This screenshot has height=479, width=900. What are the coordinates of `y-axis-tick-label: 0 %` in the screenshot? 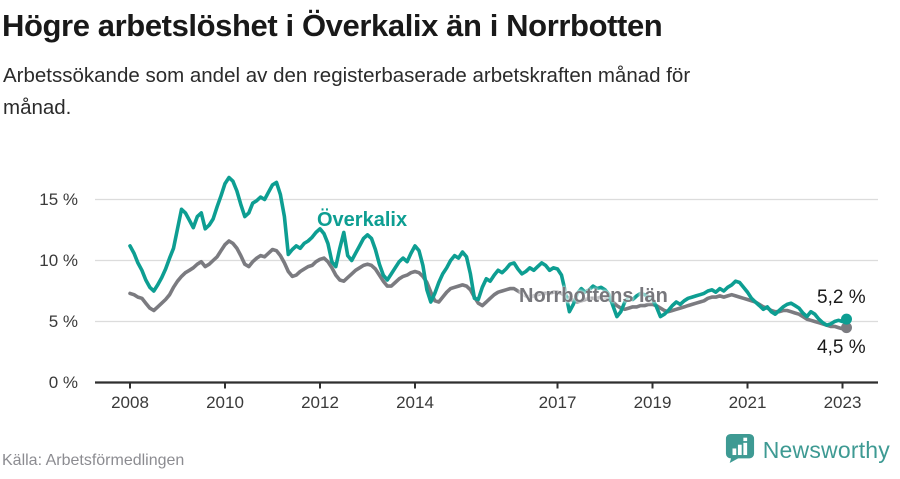 It's located at (63, 382).